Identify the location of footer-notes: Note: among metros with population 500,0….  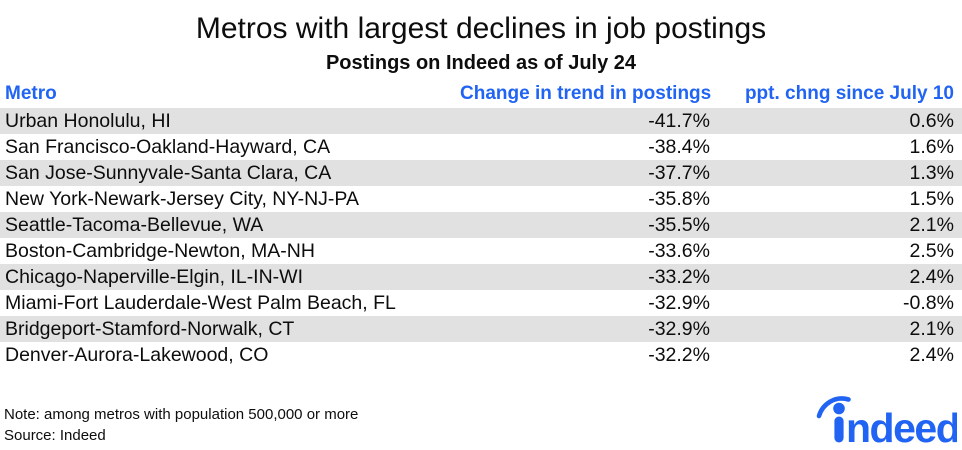
(181, 425).